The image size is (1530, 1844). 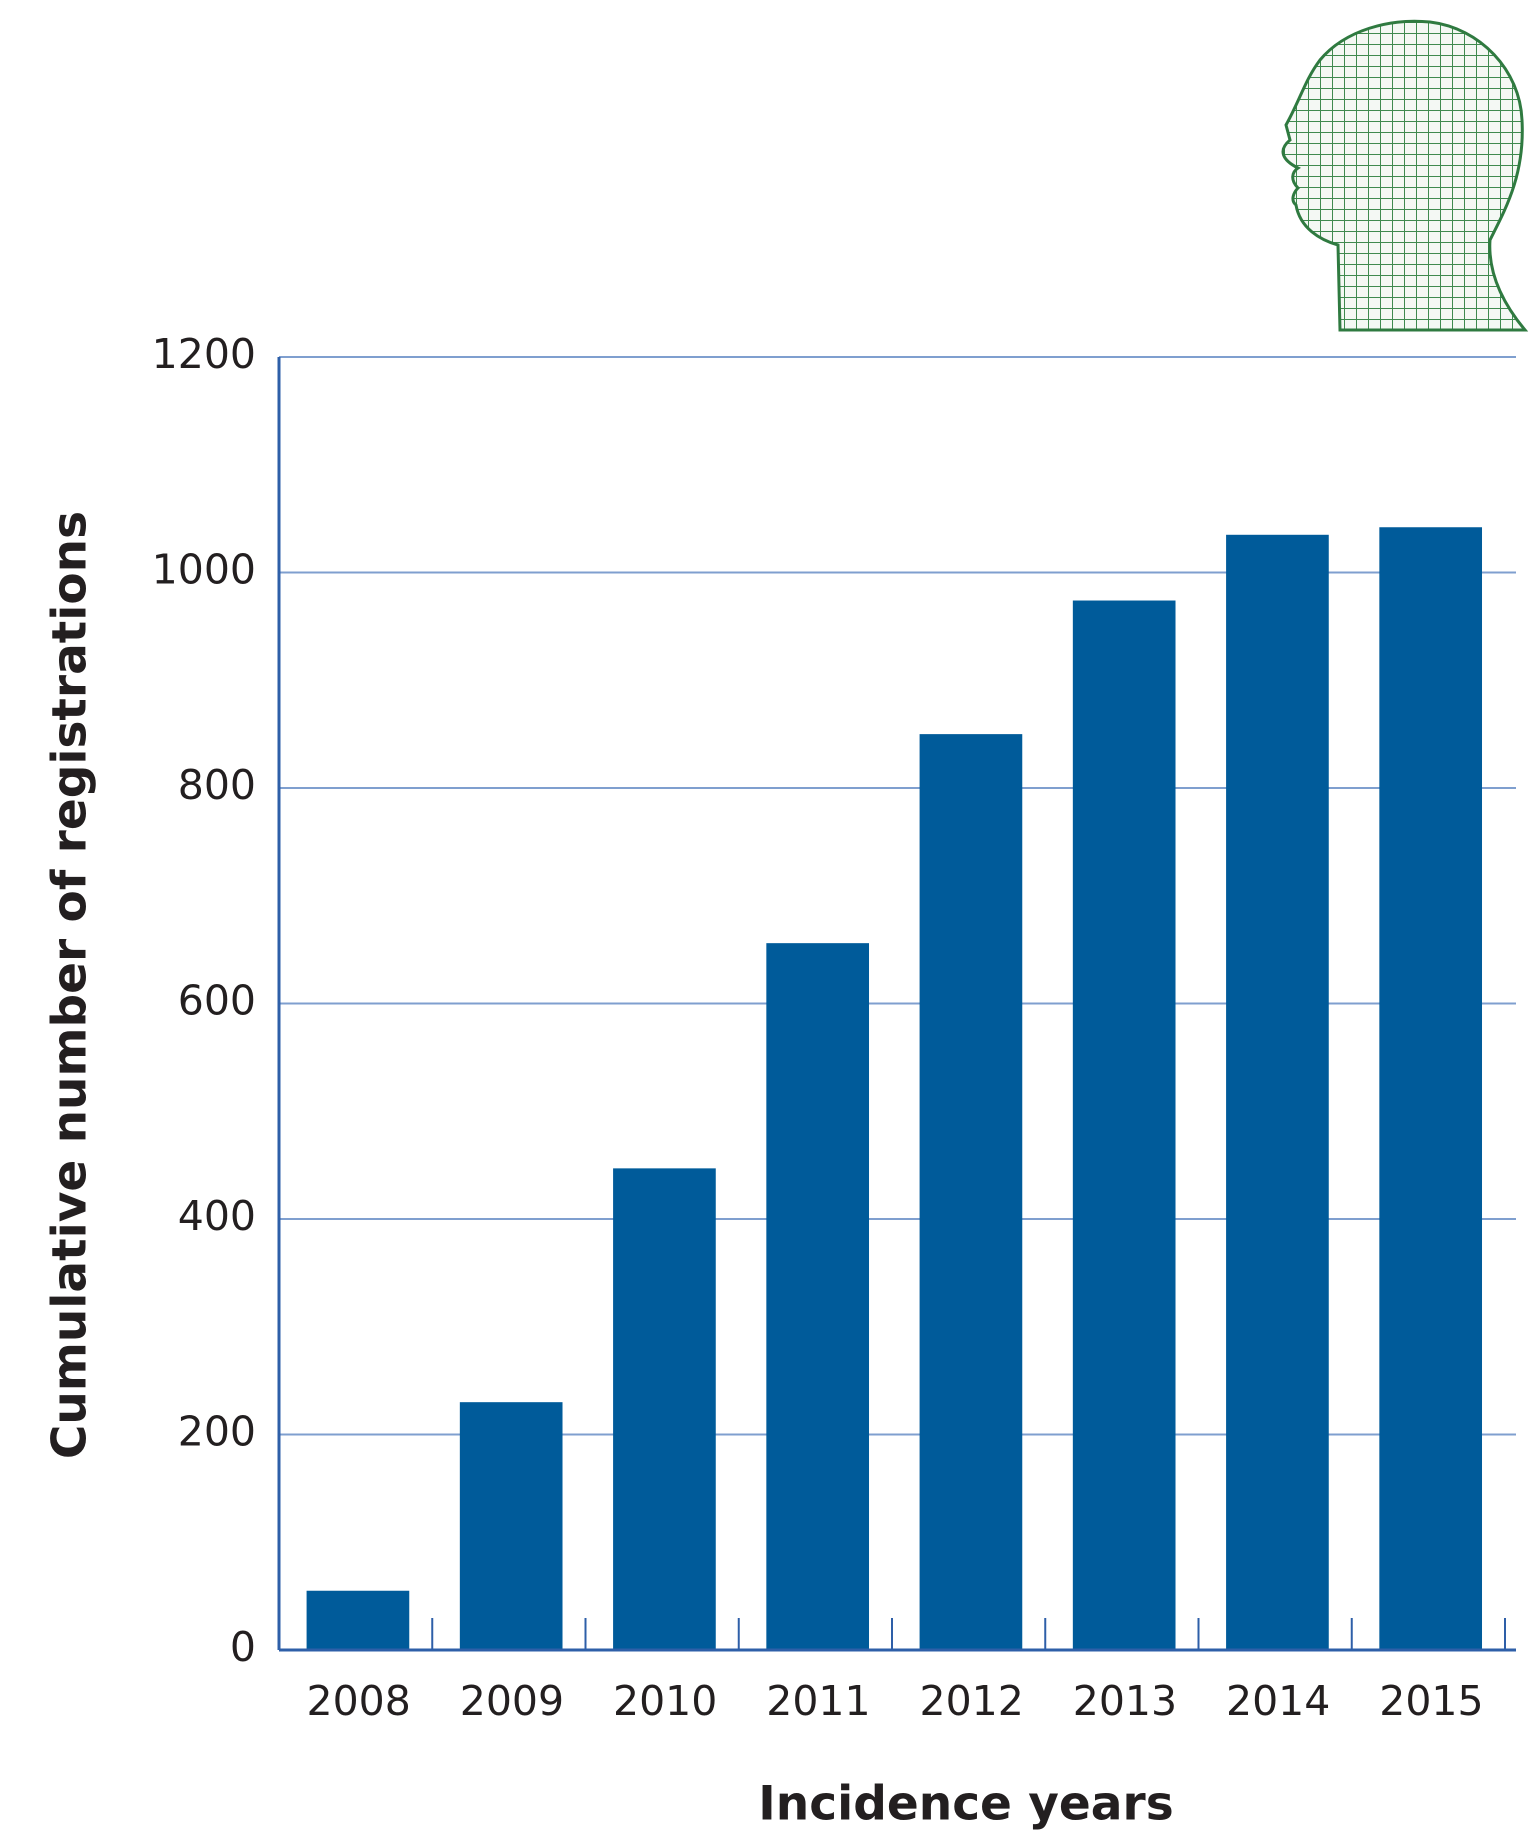 I want to click on y-axis-title: Cumulative number of registrations, so click(x=70, y=985).